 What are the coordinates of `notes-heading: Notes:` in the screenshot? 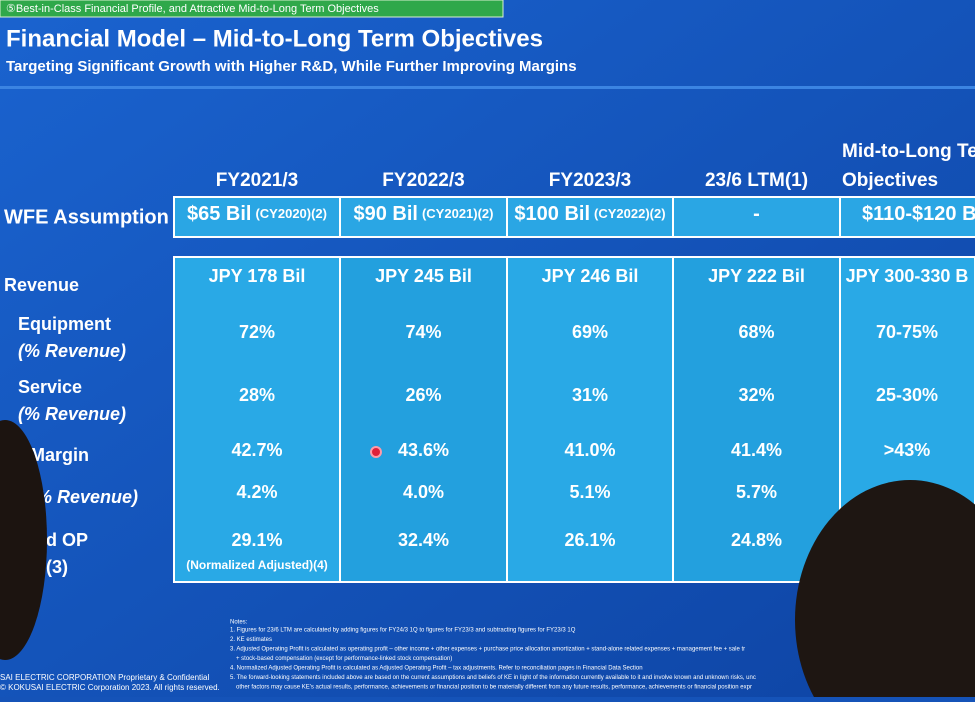 It's located at (239, 623).